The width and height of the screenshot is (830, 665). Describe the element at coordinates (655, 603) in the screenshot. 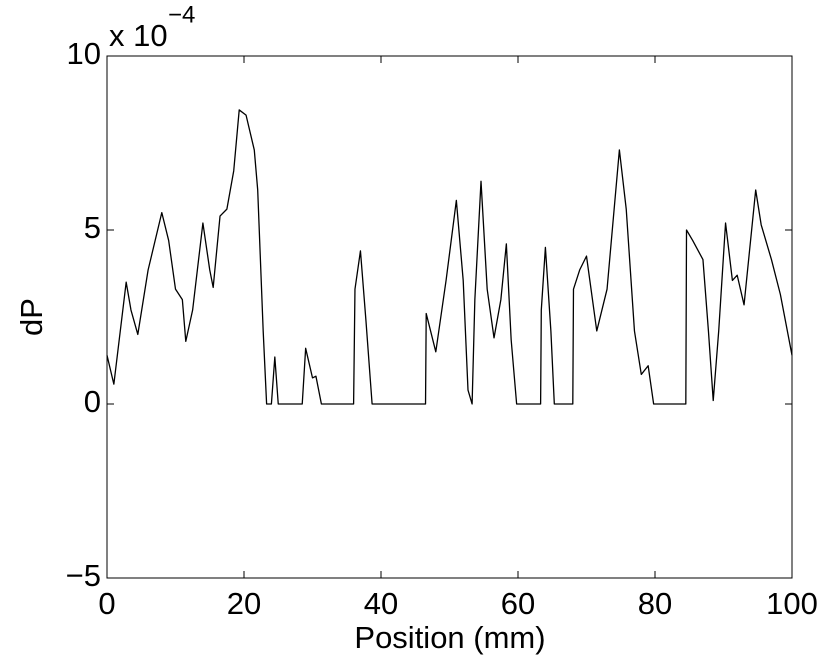

I see `x-tick-label: 80` at that location.